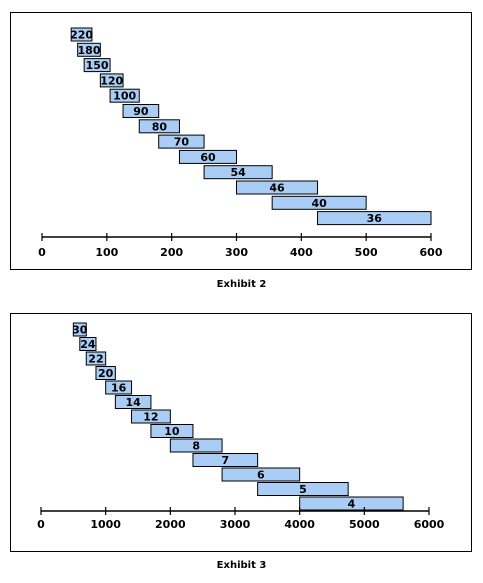  I want to click on bar-label: 100, so click(124, 96).